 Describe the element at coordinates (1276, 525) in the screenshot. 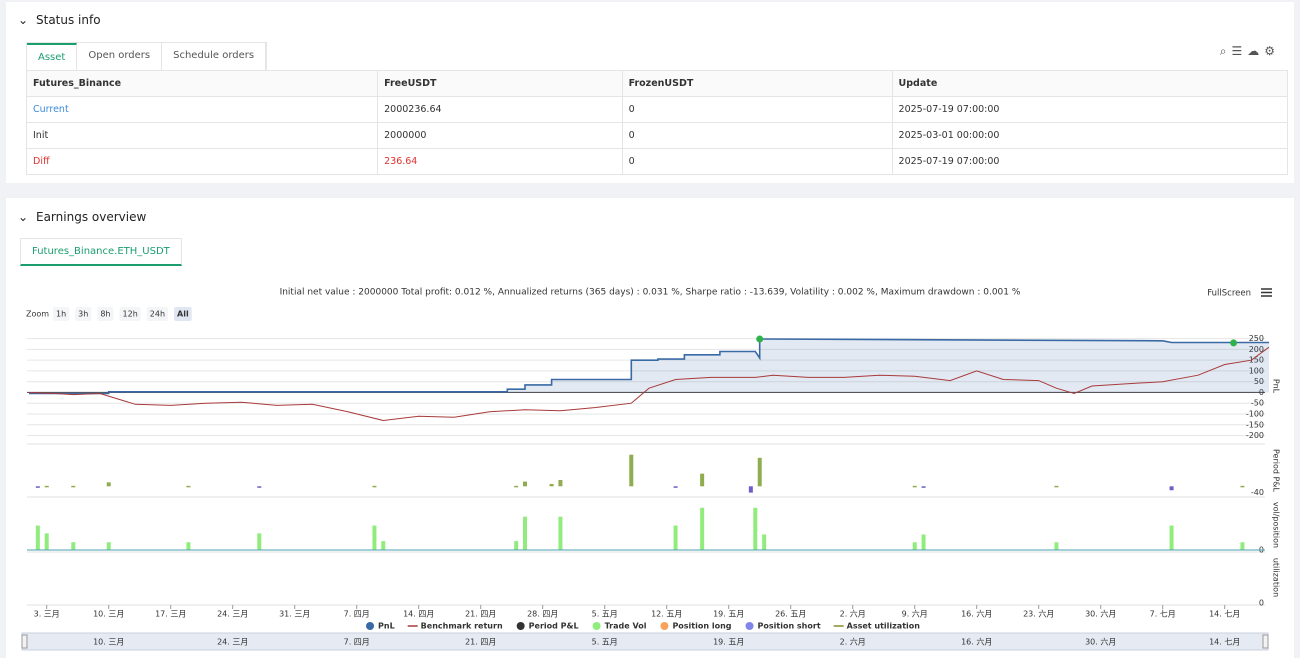

I see `y-axis-label: vol/position` at that location.